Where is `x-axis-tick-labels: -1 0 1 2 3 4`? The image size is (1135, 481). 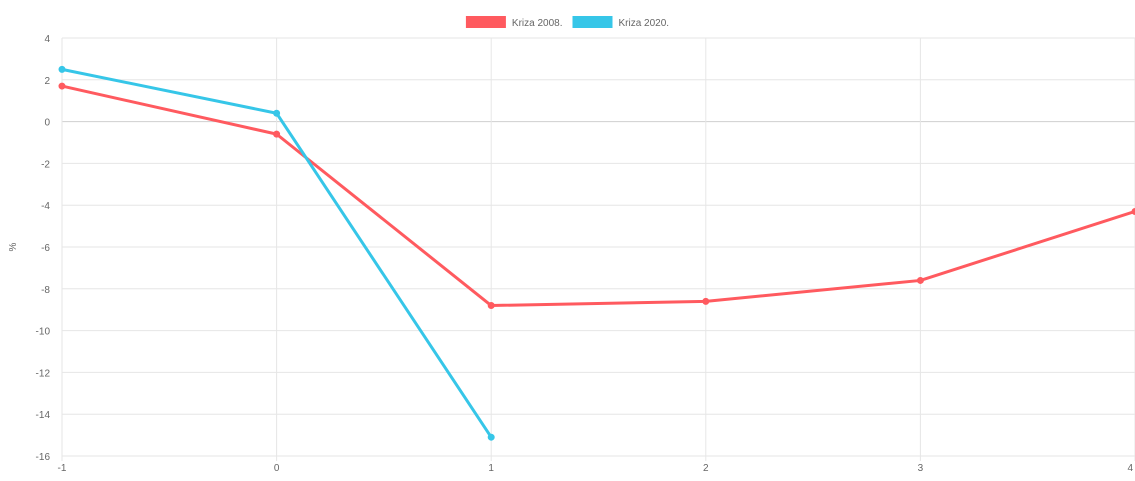 x-axis-tick-labels: -1 0 1 2 3 4 is located at coordinates (596, 468).